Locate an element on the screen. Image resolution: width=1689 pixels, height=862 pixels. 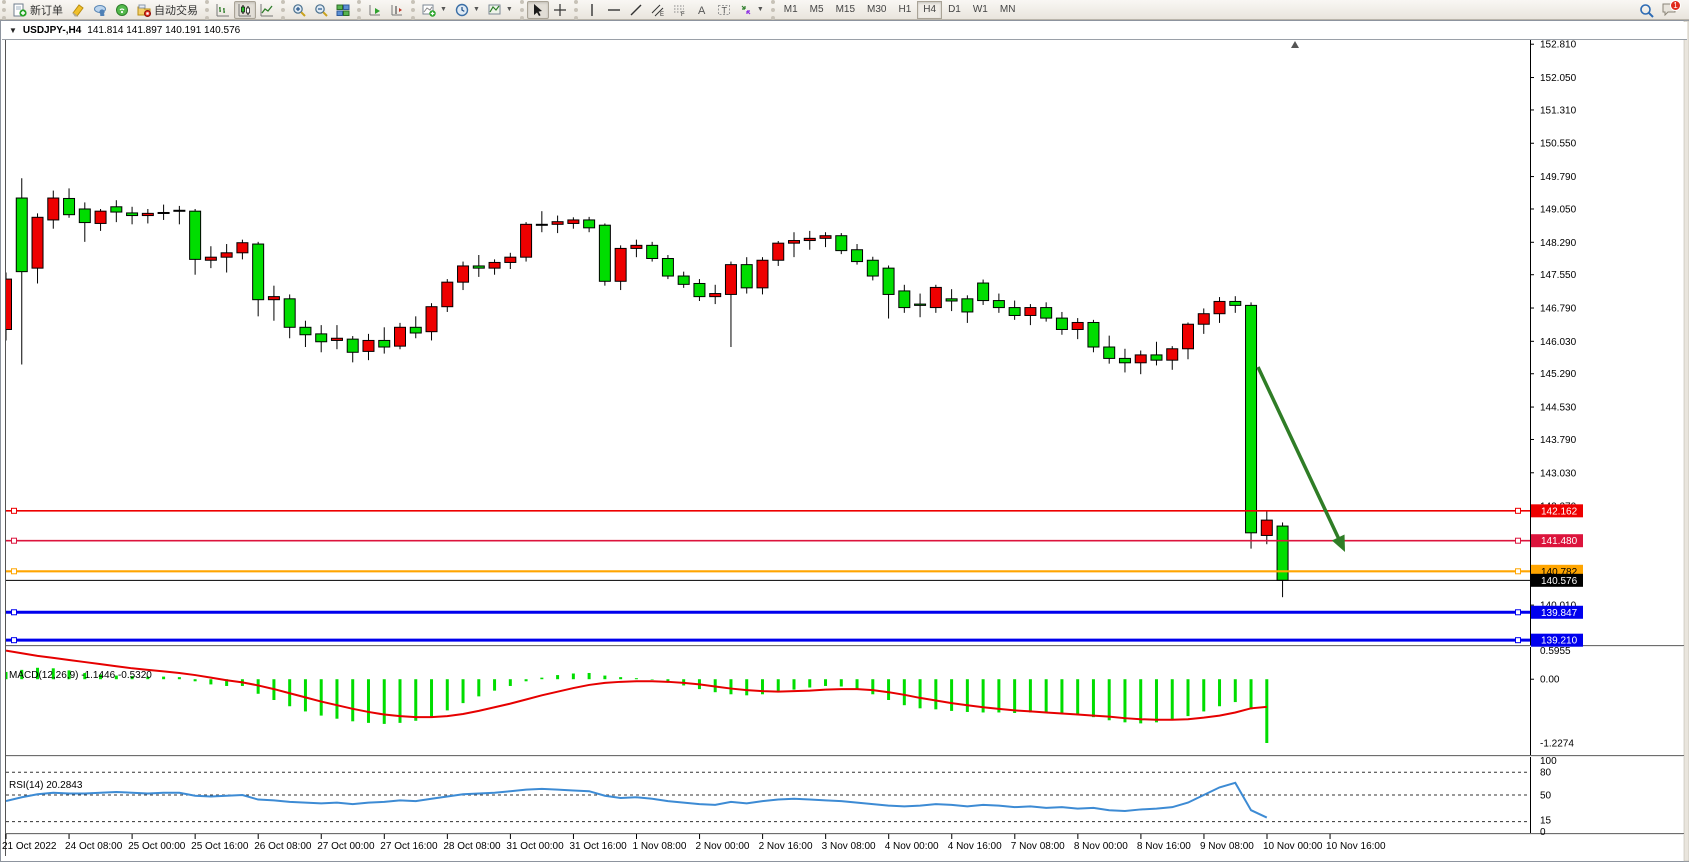
zoom-in-button is located at coordinates (299, 10).